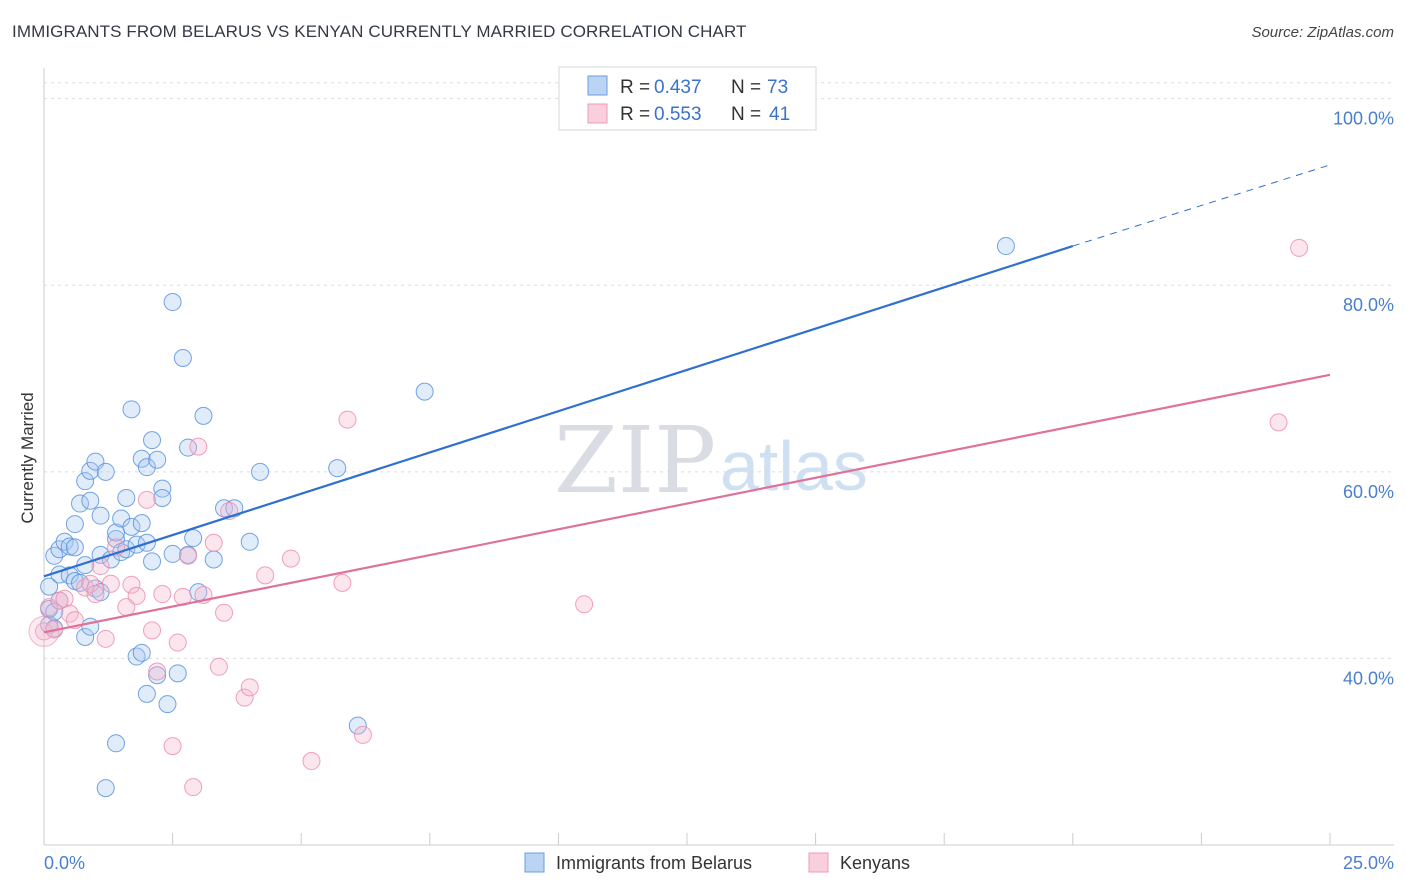 Image resolution: width=1406 pixels, height=892 pixels. Describe the element at coordinates (875, 863) in the screenshot. I see `legend-item-kenyans-label: Kenyans` at that location.